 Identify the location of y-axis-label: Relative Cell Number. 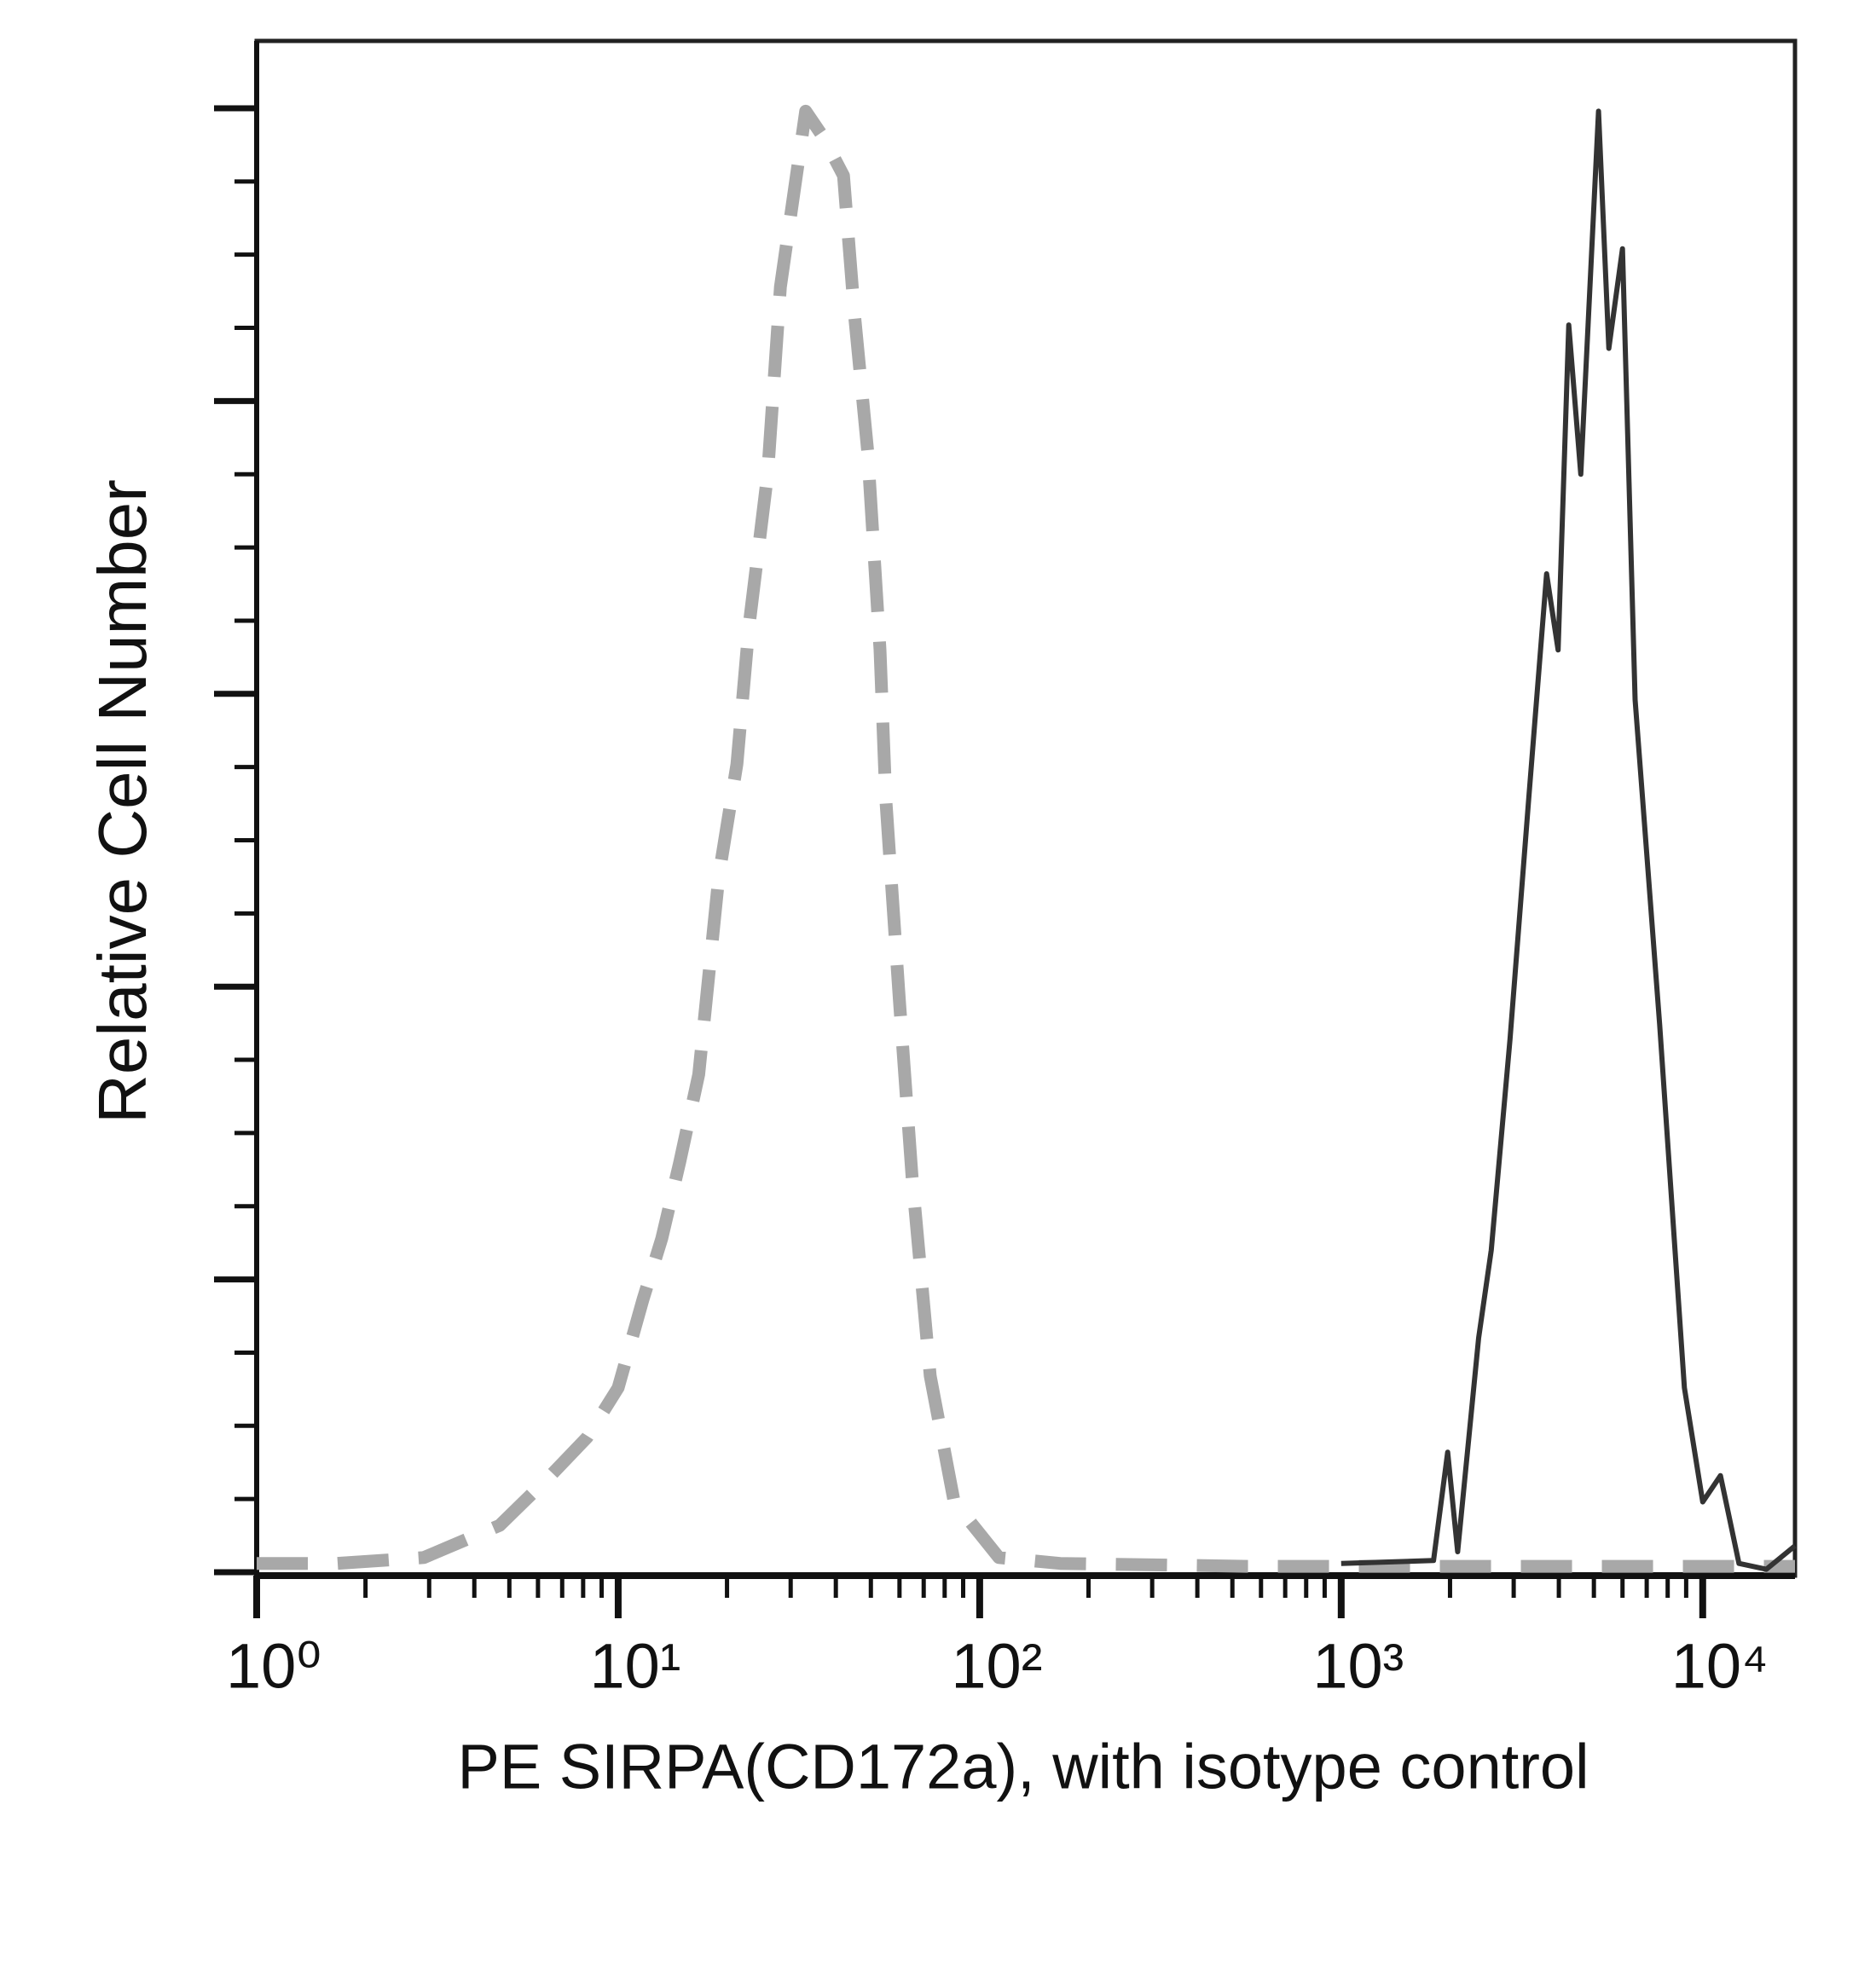
(122, 801).